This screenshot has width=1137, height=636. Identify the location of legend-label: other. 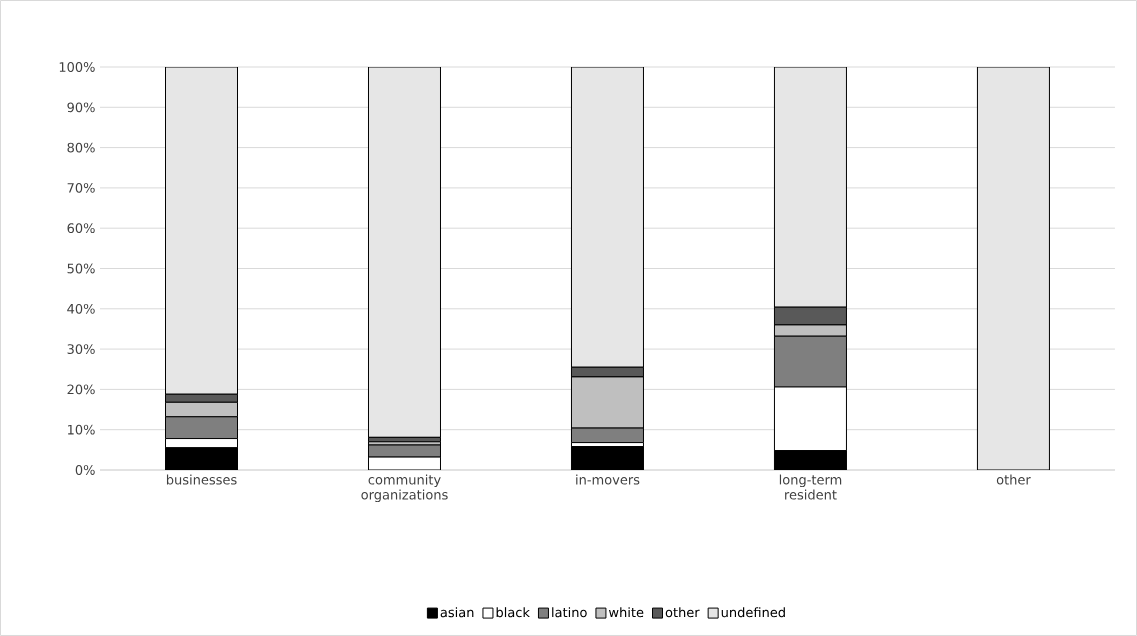
(682, 612).